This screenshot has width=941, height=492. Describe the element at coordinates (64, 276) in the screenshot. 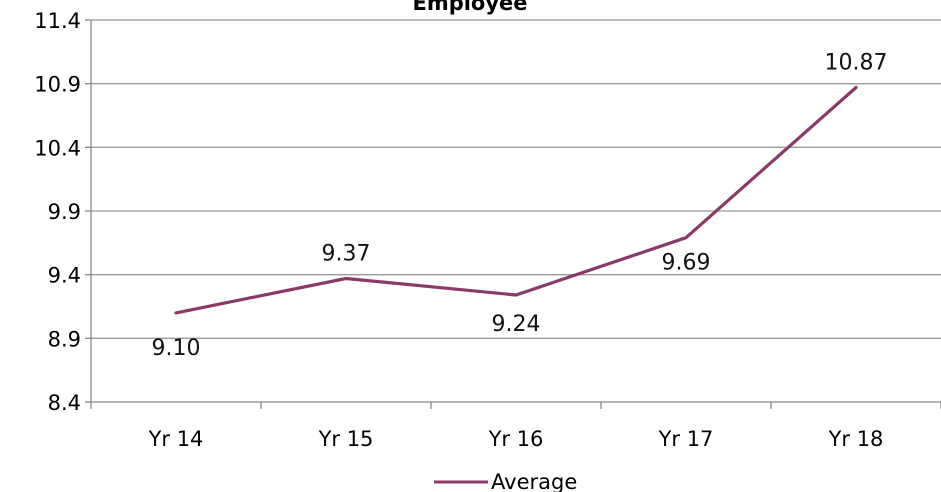

I see `y-tick-label: 9.4` at that location.